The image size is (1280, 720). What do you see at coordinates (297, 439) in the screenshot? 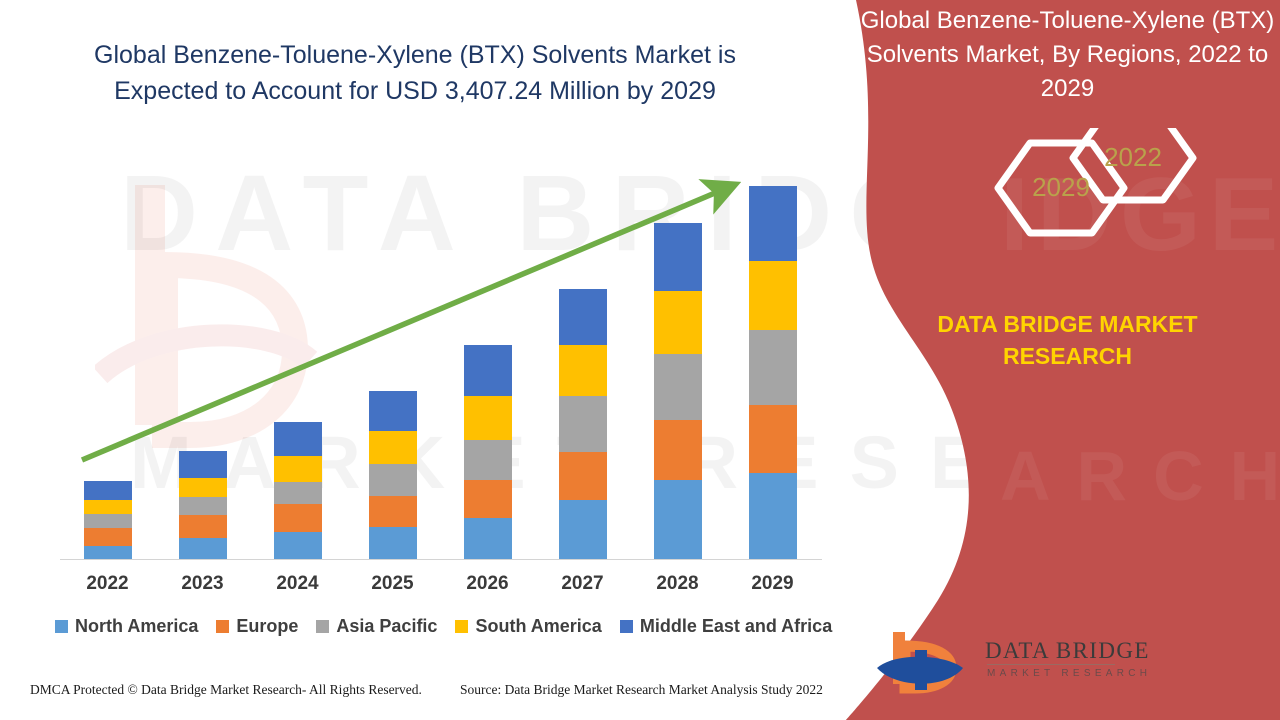
I see `bar-segment-middle-east-and-africa-2024` at bounding box center [297, 439].